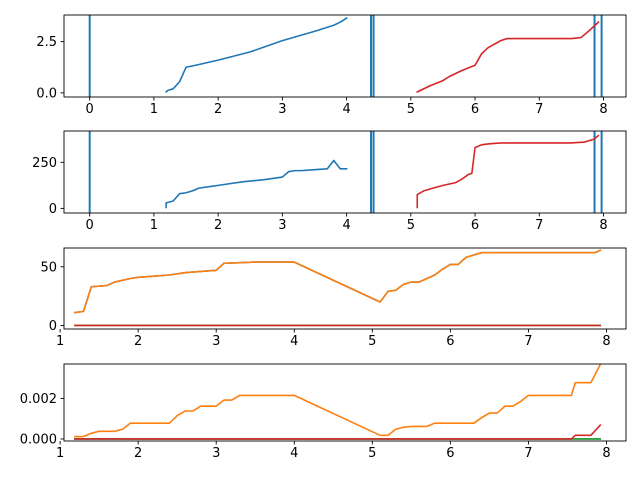 The image size is (640, 480). What do you see at coordinates (38, 399) in the screenshot?
I see `y-tick-label: 0.002` at bounding box center [38, 399].